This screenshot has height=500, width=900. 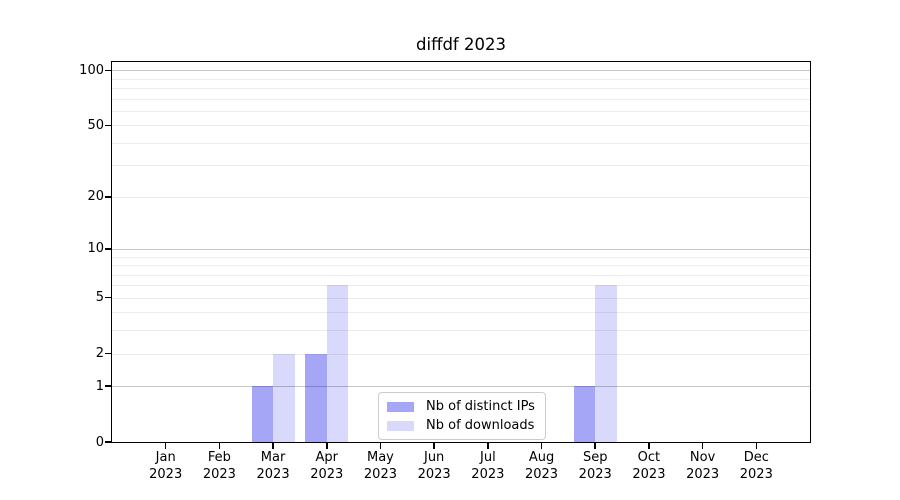 What do you see at coordinates (95, 197) in the screenshot?
I see `y-tick-label: 20` at bounding box center [95, 197].